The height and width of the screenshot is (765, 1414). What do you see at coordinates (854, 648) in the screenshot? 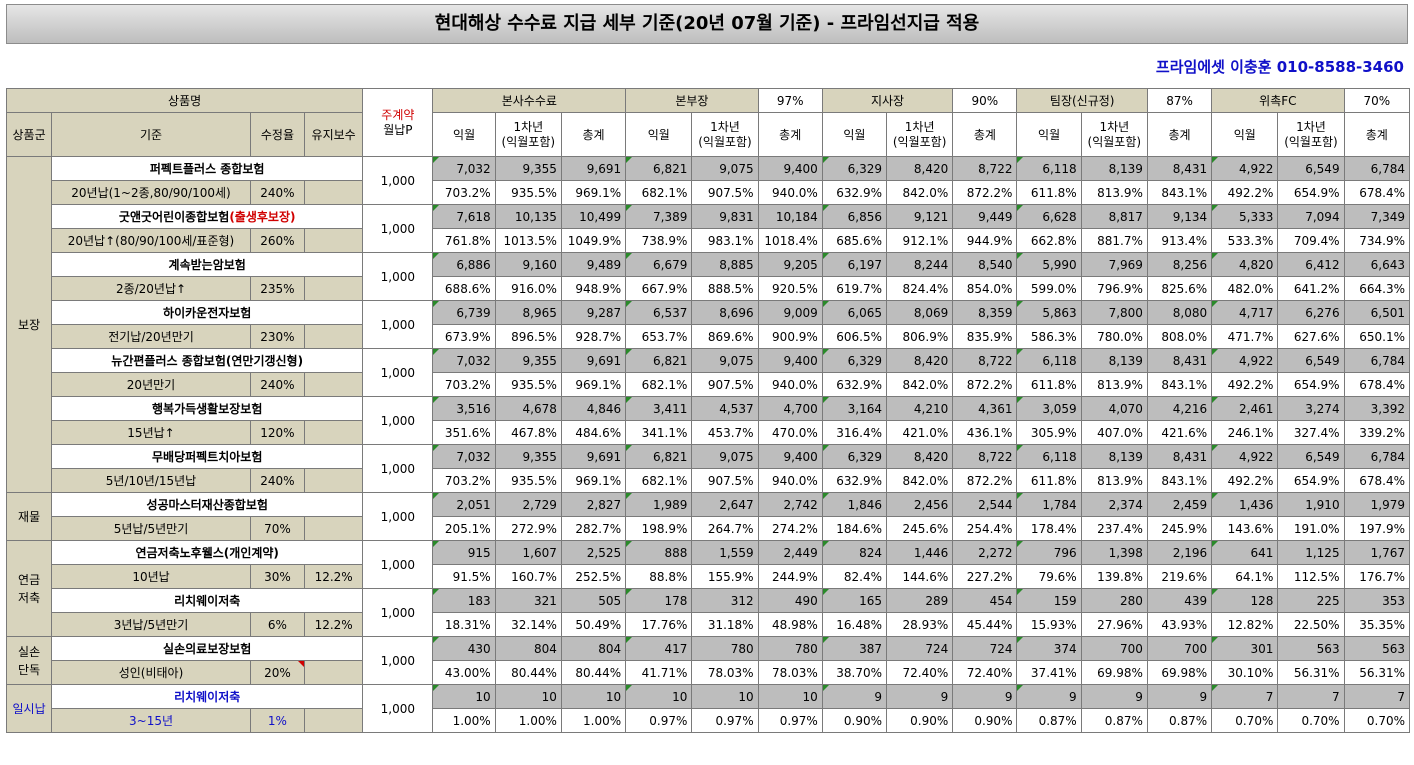
I see `amount-cell: 387` at bounding box center [854, 648].